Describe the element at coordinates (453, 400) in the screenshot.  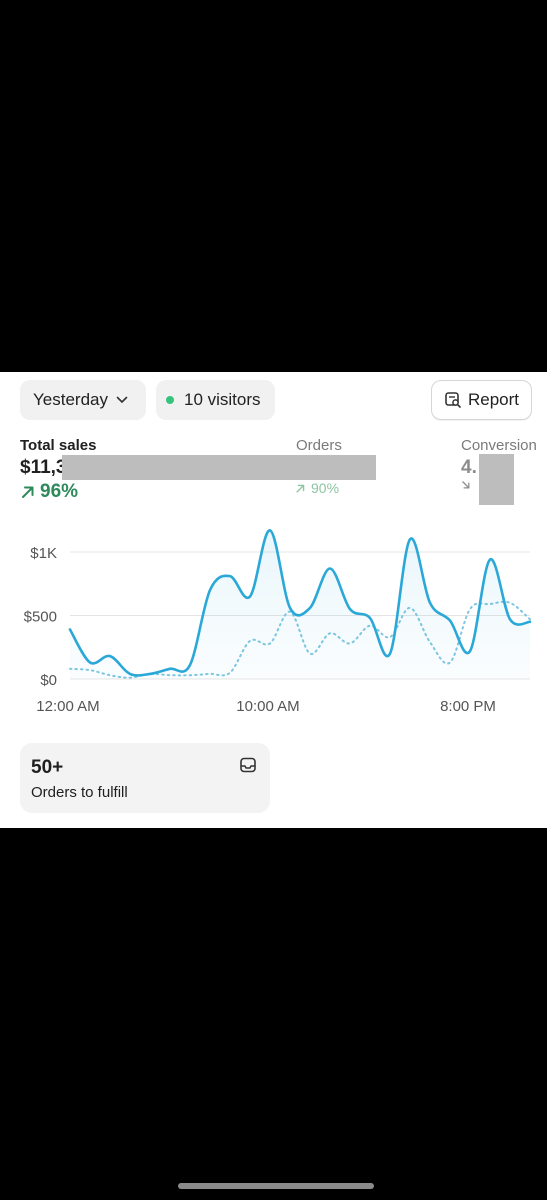
I see `report-search-icon` at that location.